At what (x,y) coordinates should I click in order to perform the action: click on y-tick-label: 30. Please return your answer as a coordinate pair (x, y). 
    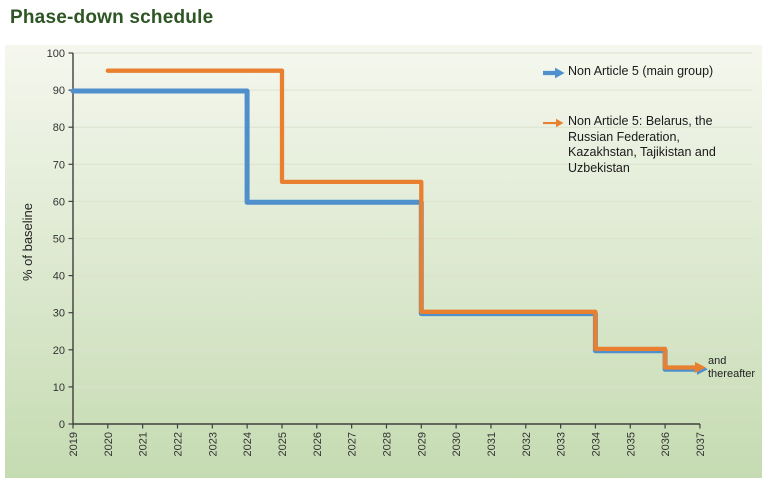
    Looking at the image, I should click on (59, 314).